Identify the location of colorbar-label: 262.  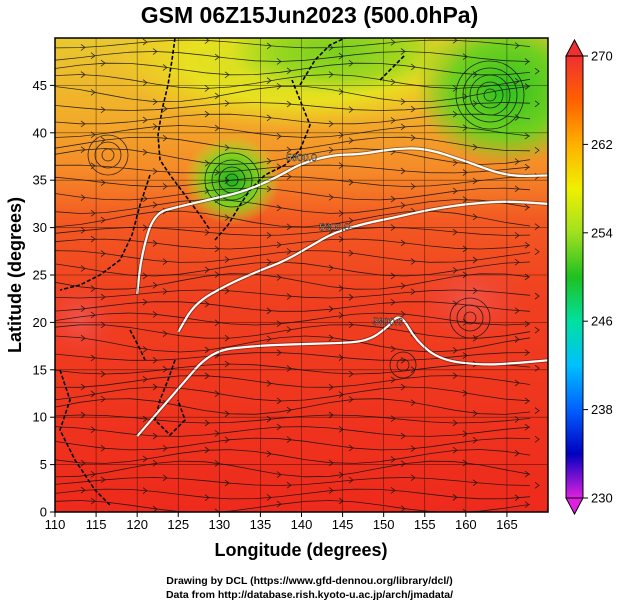
(602, 144).